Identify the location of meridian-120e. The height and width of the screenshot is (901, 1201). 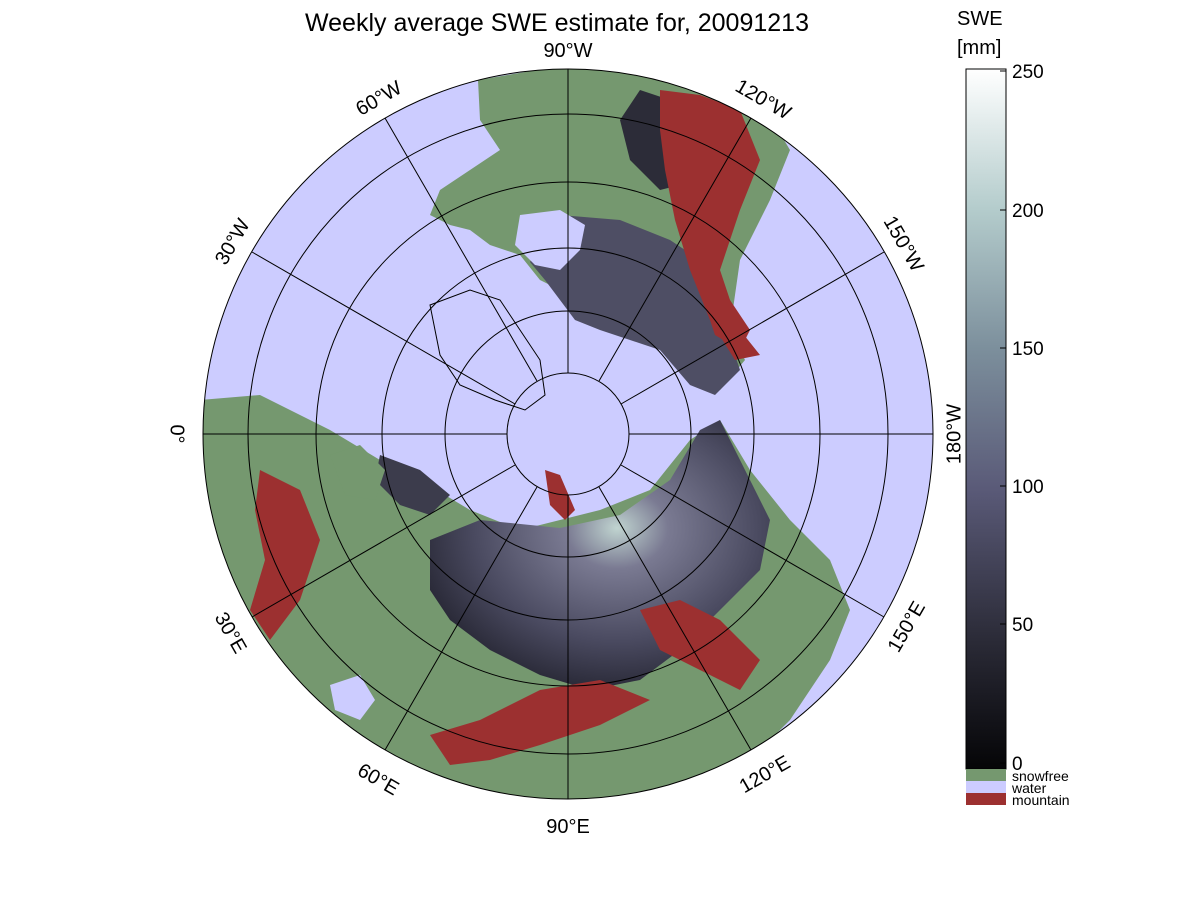
(675, 618).